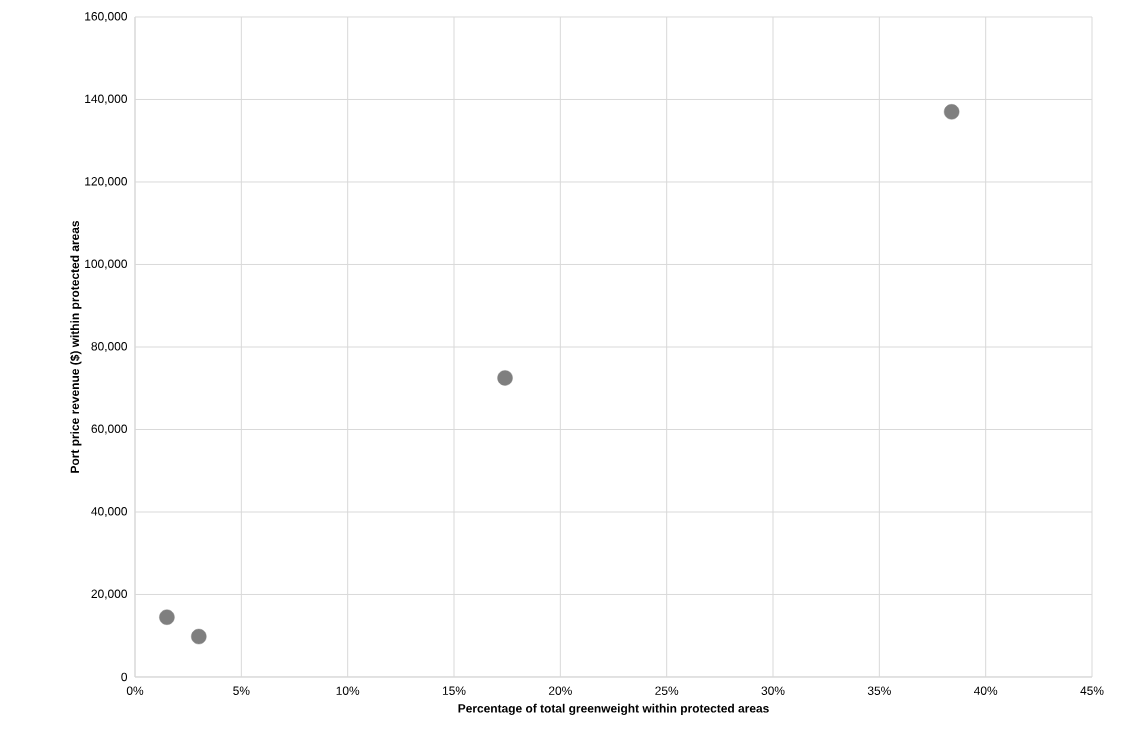 The height and width of the screenshot is (752, 1124). What do you see at coordinates (348, 690) in the screenshot?
I see `x-tick-label: 10%` at bounding box center [348, 690].